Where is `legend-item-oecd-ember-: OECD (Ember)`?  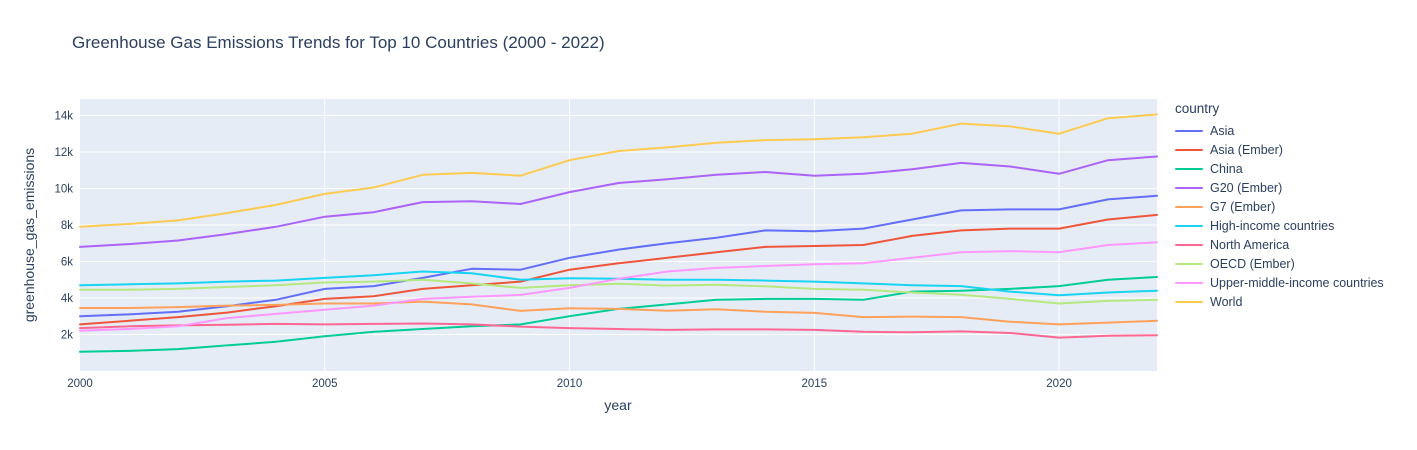
legend-item-oecd-ember-: OECD (Ember) is located at coordinates (1279, 263).